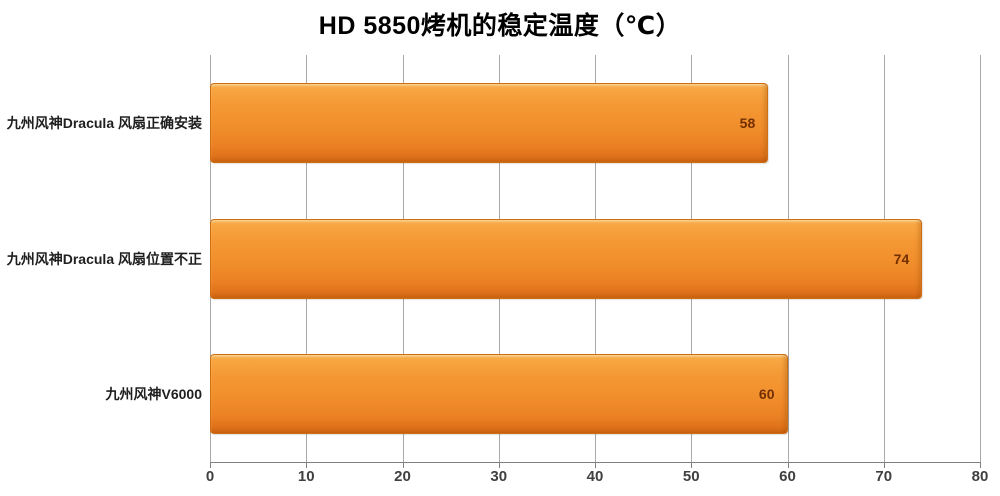 This screenshot has width=1000, height=496. I want to click on bar-value-label: 58, so click(747, 122).